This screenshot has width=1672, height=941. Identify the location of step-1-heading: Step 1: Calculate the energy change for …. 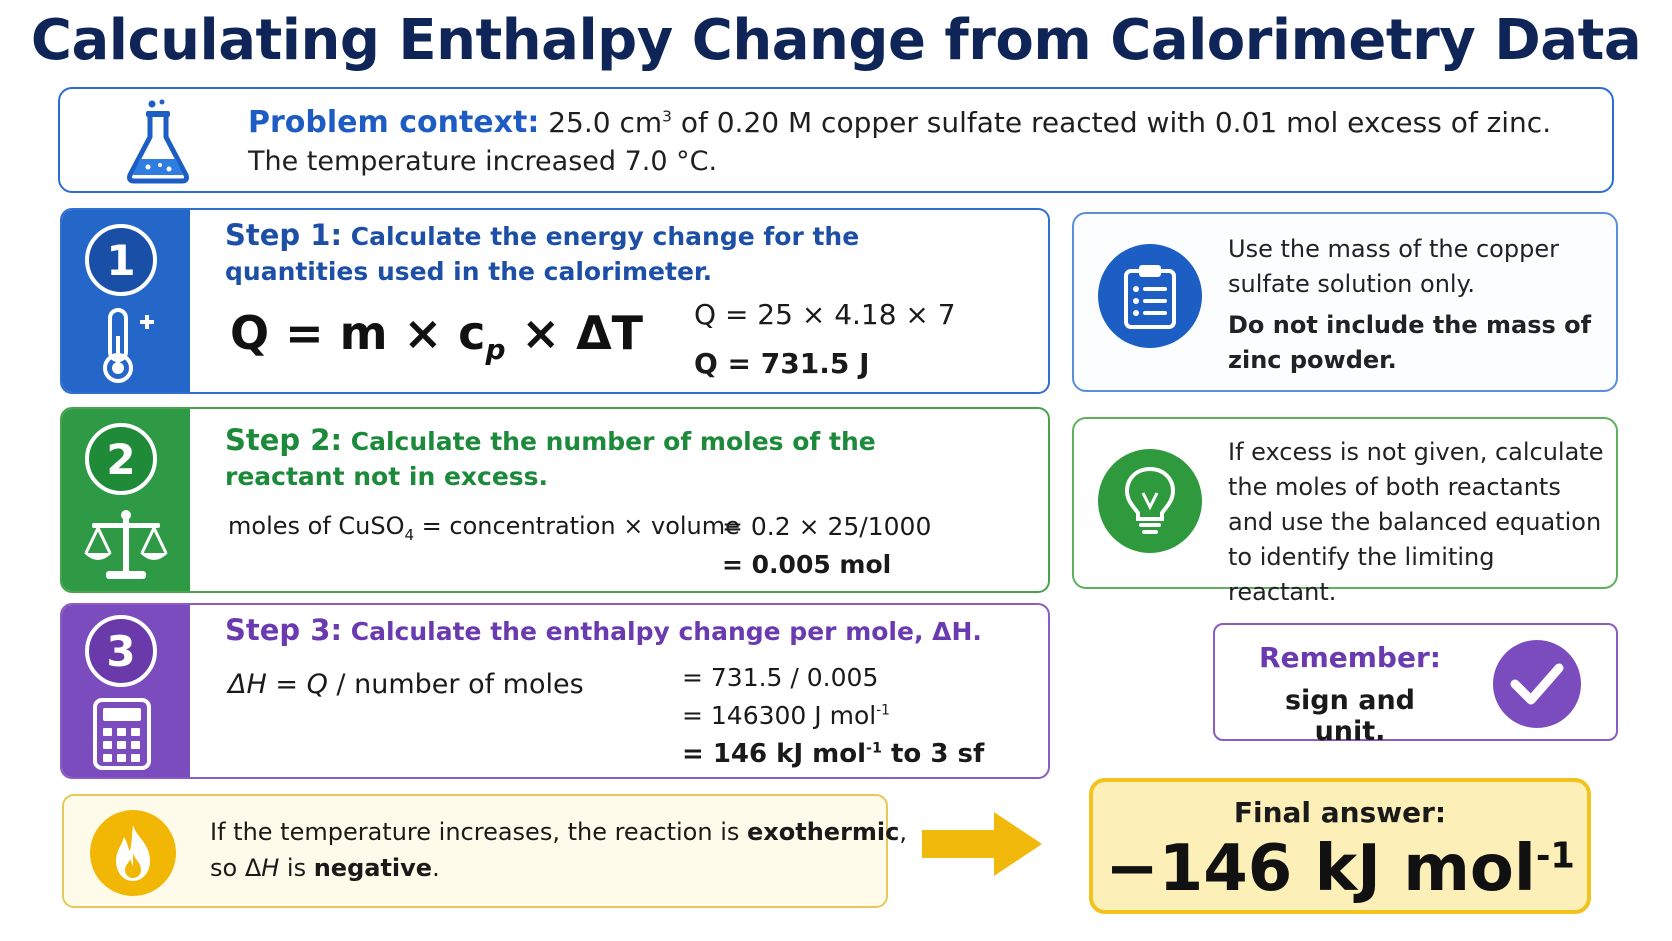
(605, 253).